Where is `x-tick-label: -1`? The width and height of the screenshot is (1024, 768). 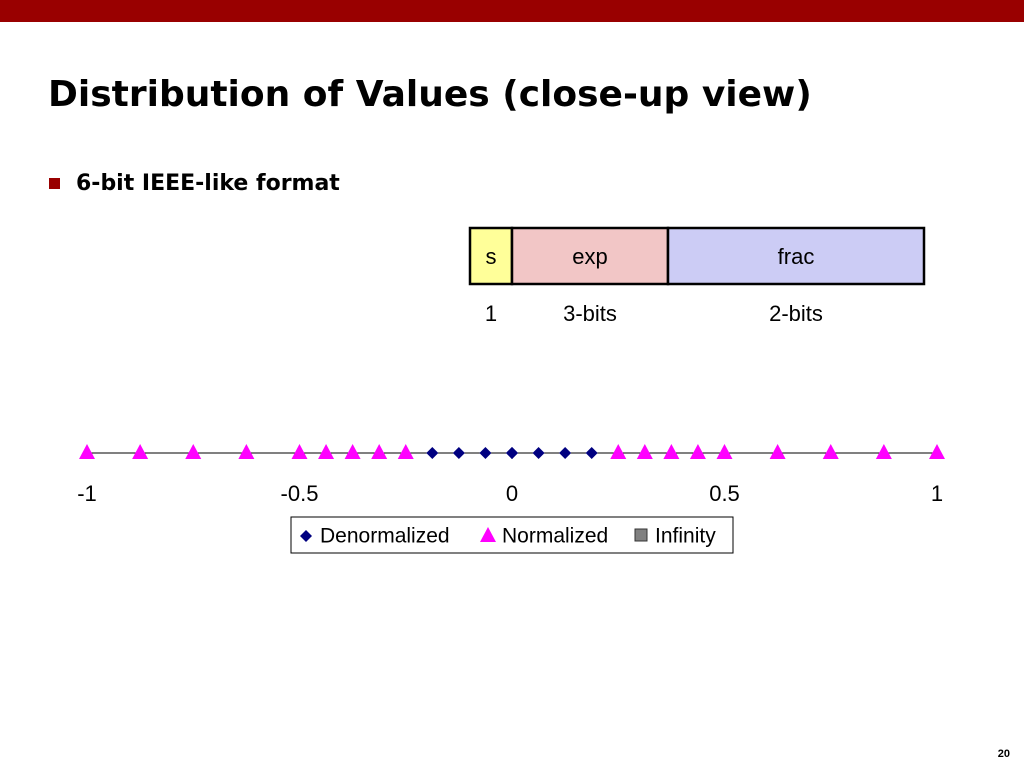 x-tick-label: -1 is located at coordinates (87, 493).